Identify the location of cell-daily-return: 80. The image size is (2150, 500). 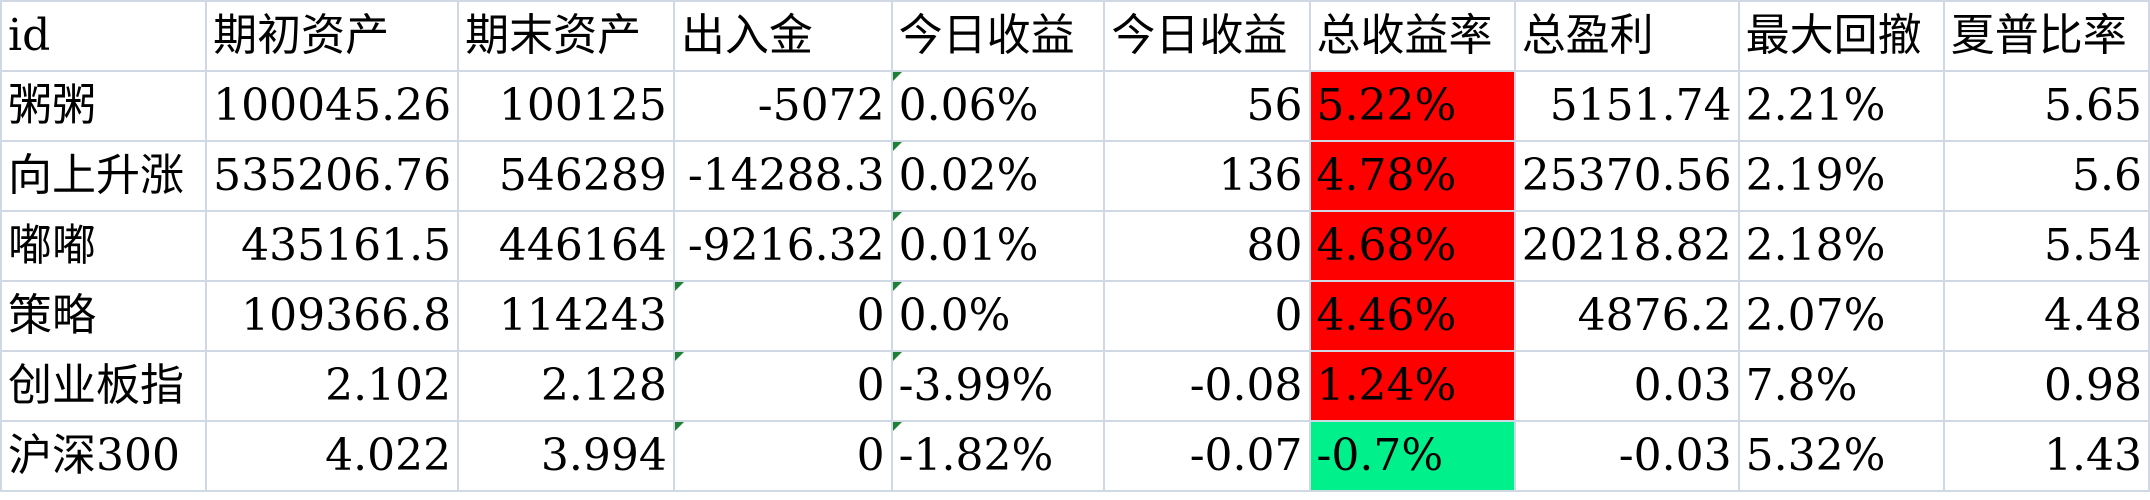
(1207, 246).